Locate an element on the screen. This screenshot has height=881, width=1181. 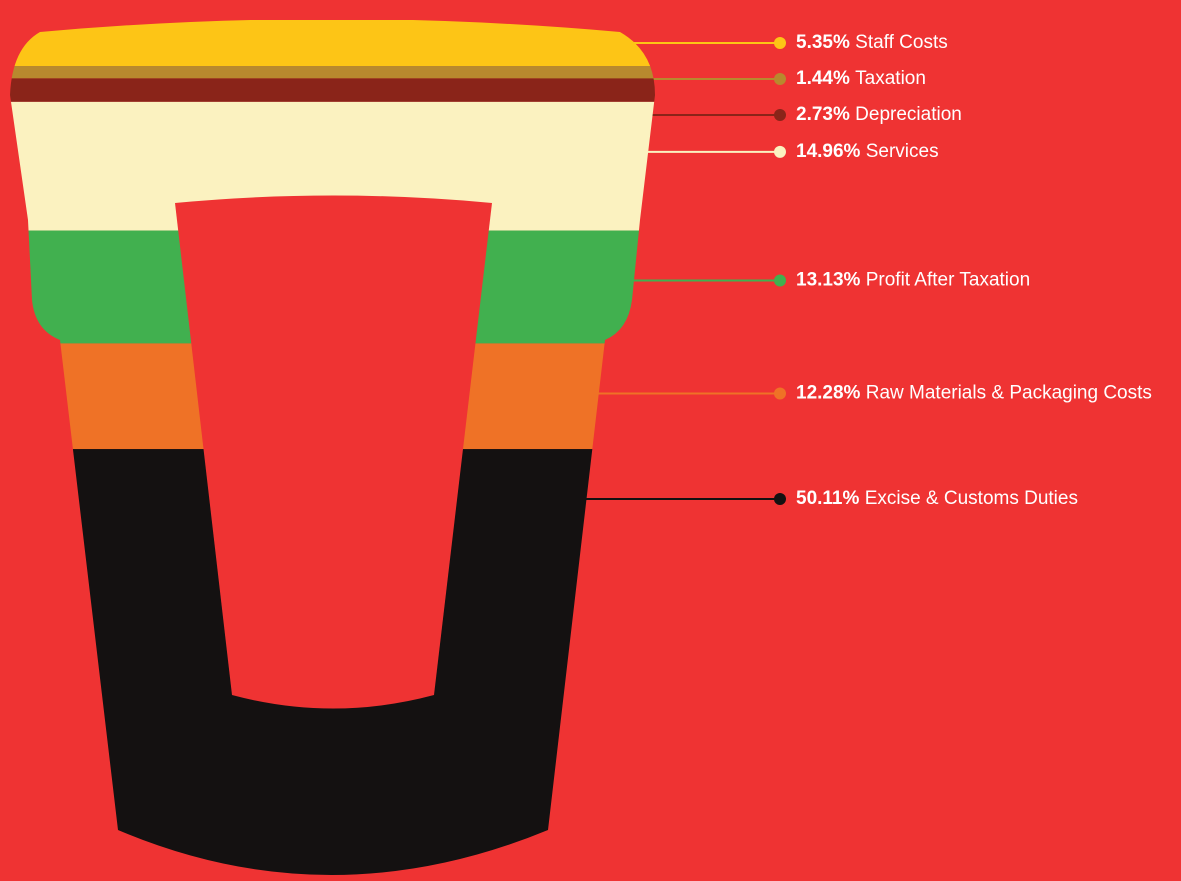
data-label: 1.44% Taxation is located at coordinates (861, 78).